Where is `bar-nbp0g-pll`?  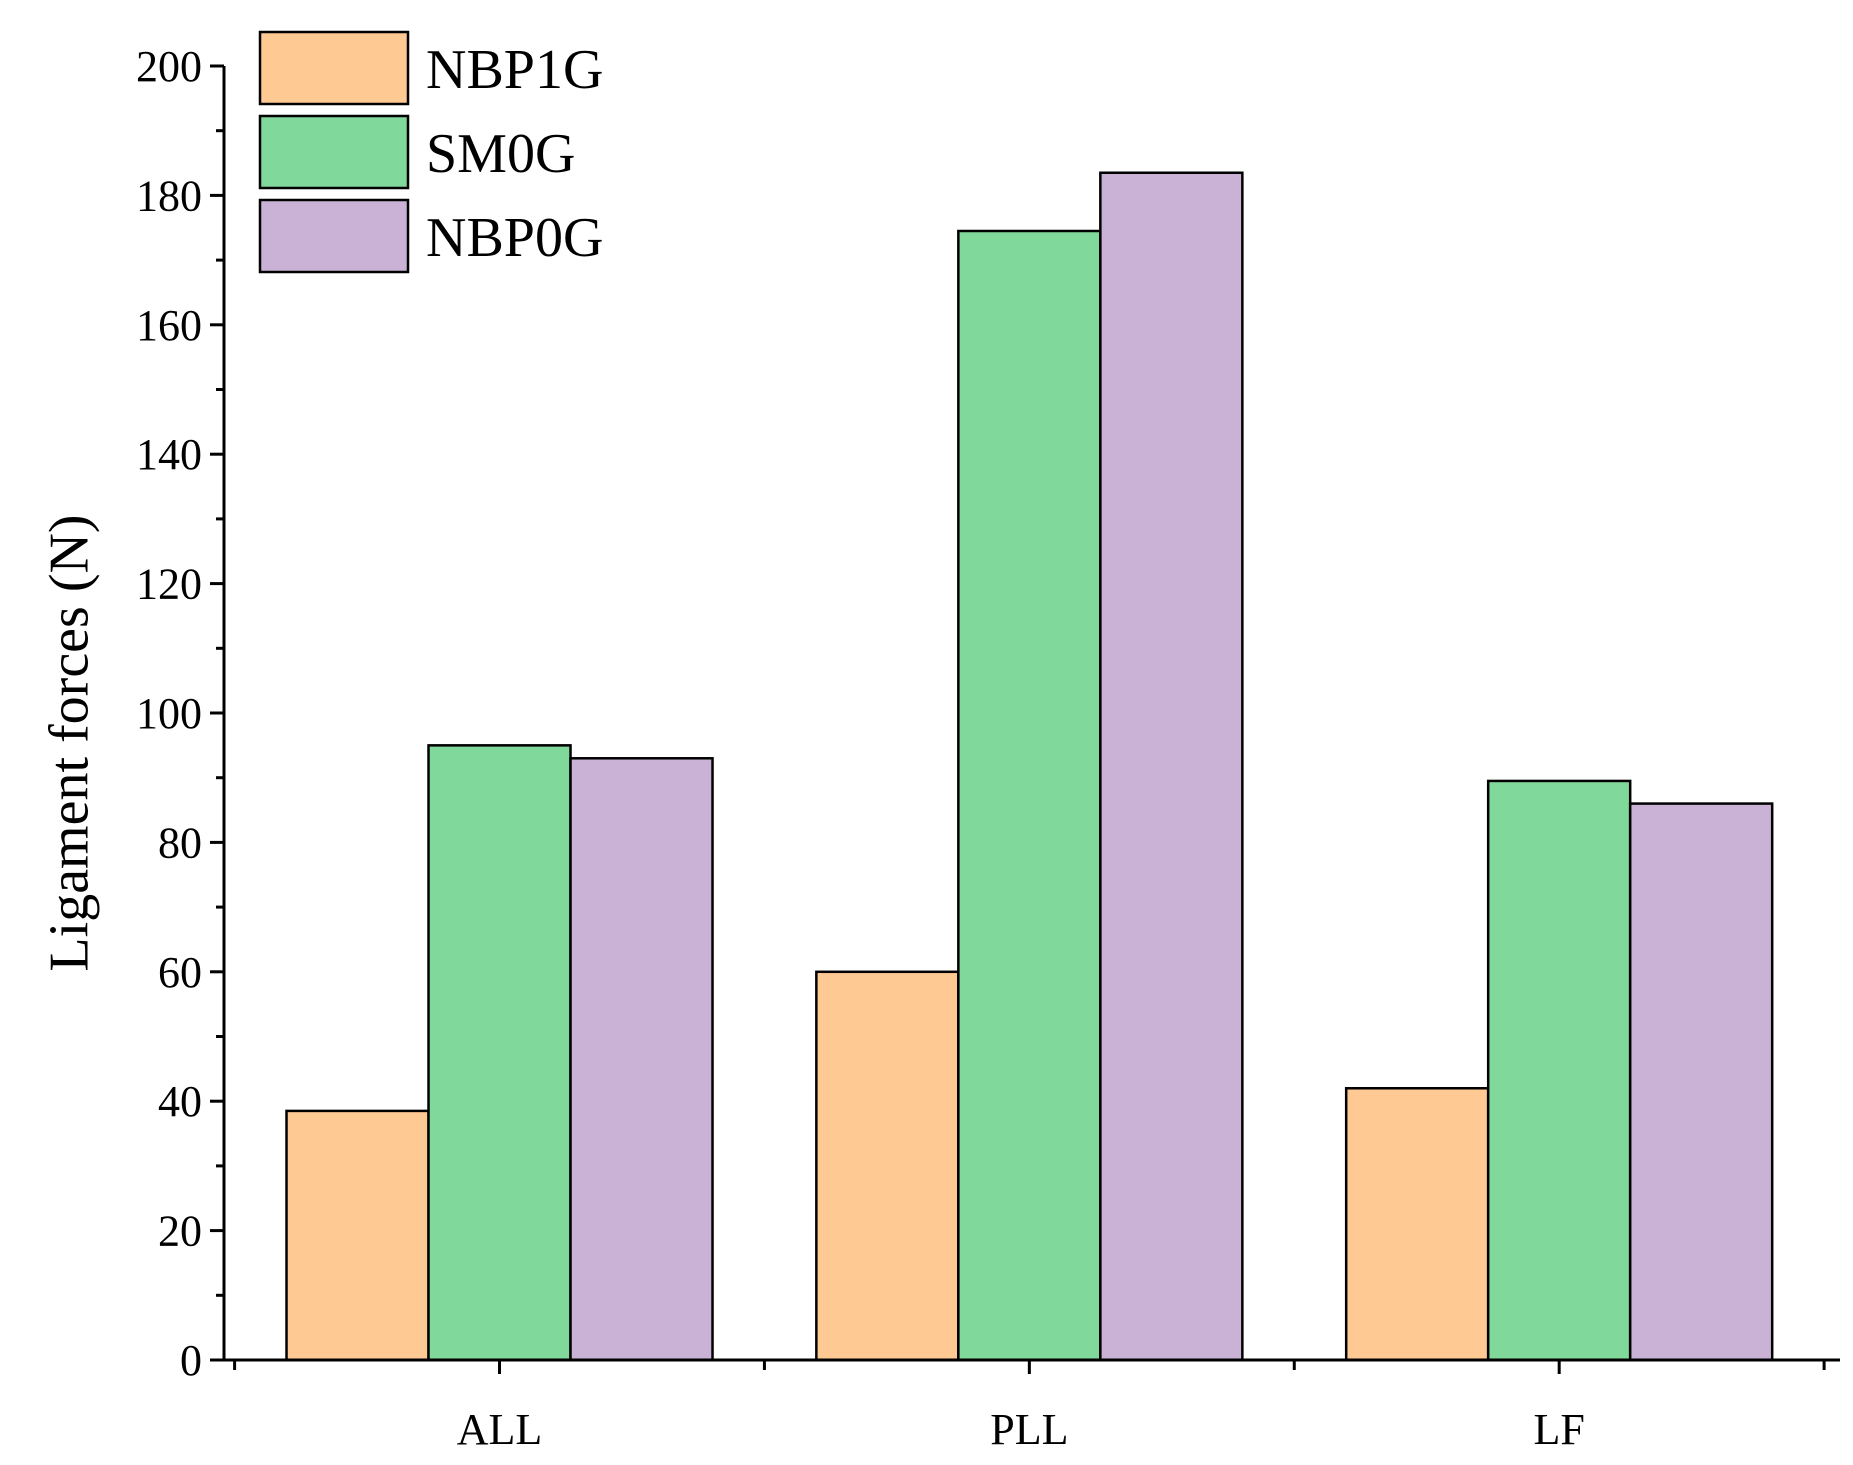
bar-nbp0g-pll is located at coordinates (1171, 766).